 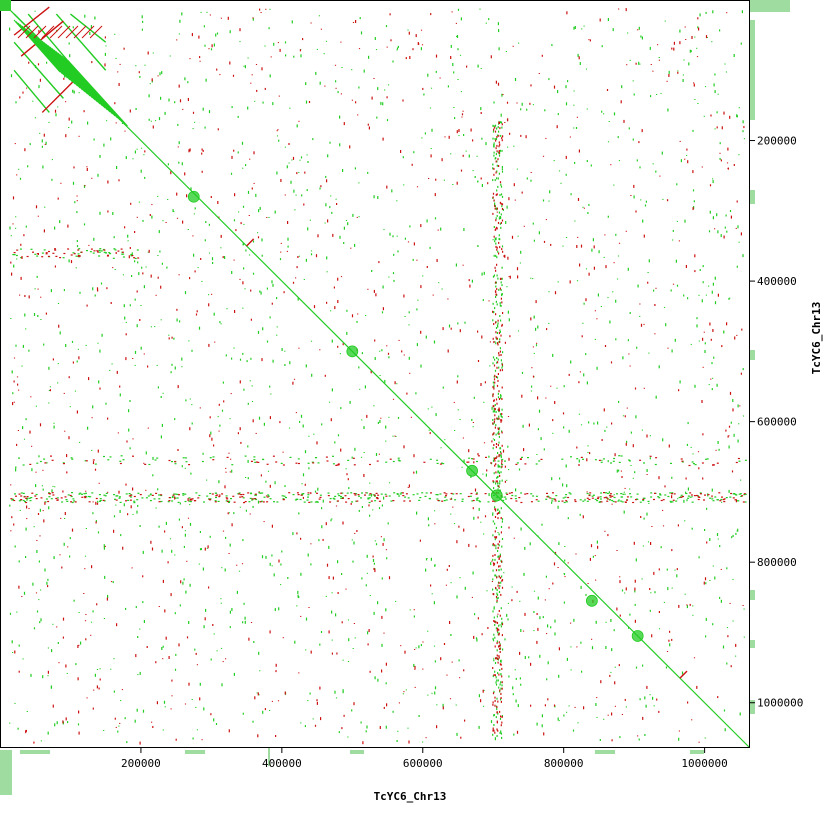 What do you see at coordinates (424, 758) in the screenshot?
I see `x-axis: 200000 400000 600000 800000 1000000` at bounding box center [424, 758].